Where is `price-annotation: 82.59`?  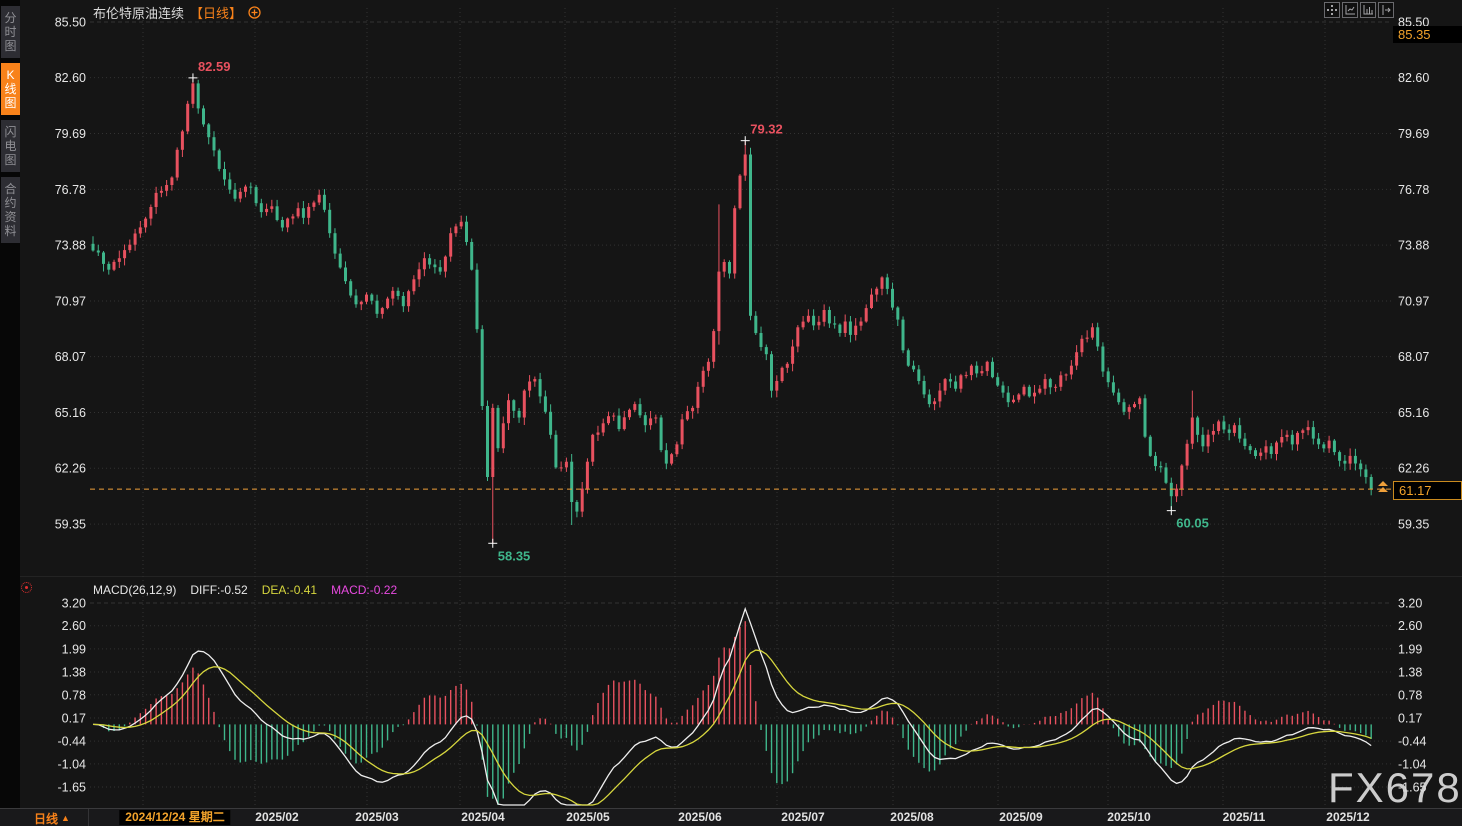 price-annotation: 82.59 is located at coordinates (214, 66).